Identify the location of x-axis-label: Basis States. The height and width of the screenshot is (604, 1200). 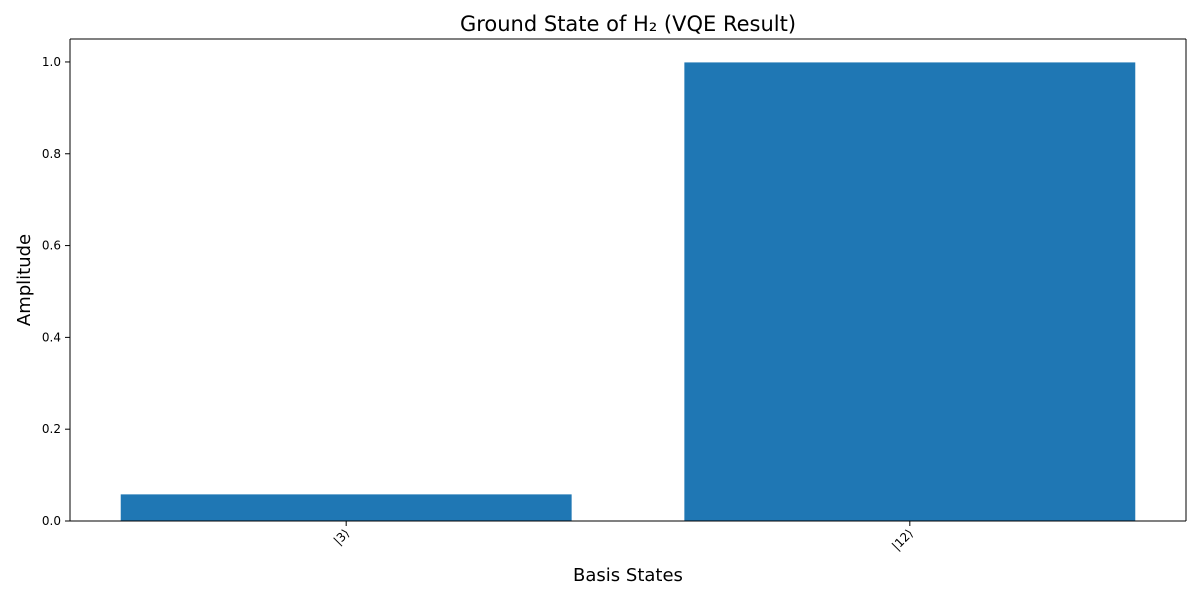
(628, 575).